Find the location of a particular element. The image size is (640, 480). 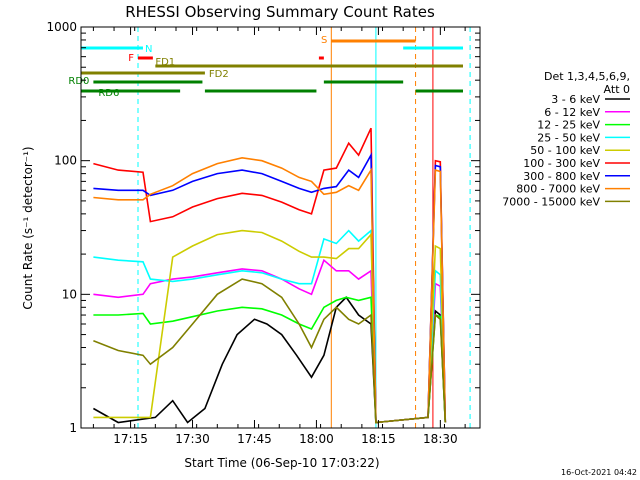

flag-label-fd1: FD1 is located at coordinates (165, 62).